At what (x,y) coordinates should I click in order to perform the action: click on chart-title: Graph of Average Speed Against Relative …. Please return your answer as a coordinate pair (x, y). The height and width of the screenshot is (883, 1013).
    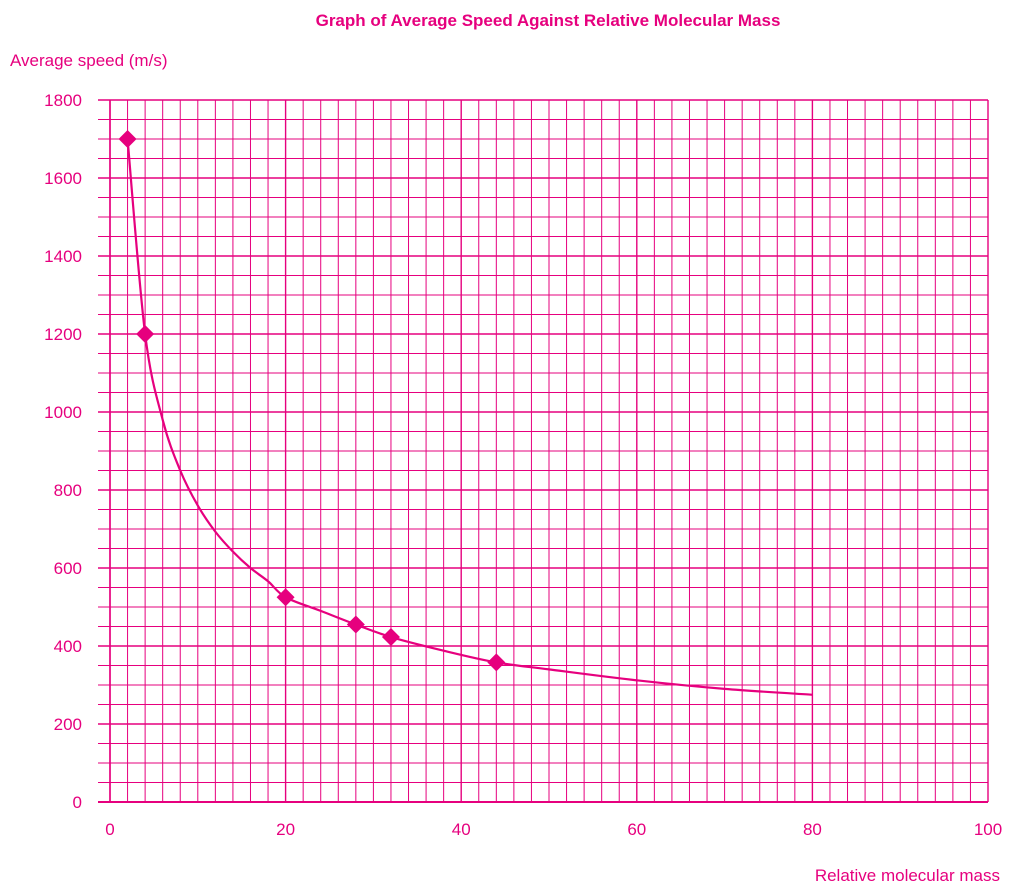
    Looking at the image, I should click on (548, 20).